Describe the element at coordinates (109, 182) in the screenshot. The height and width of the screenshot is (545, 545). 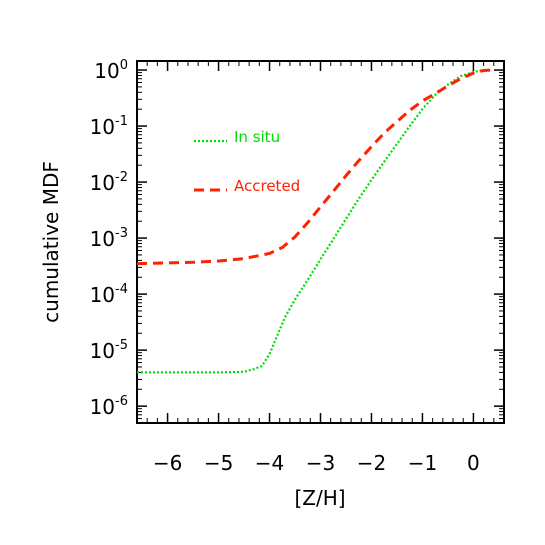
I see `y-tick-label: 10⁻²` at that location.